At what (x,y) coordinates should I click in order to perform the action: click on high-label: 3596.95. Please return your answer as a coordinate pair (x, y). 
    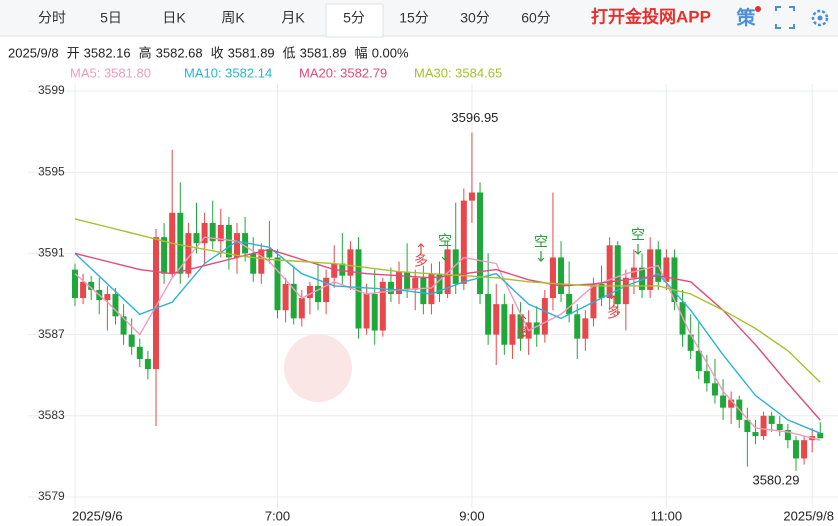
    Looking at the image, I should click on (474, 117).